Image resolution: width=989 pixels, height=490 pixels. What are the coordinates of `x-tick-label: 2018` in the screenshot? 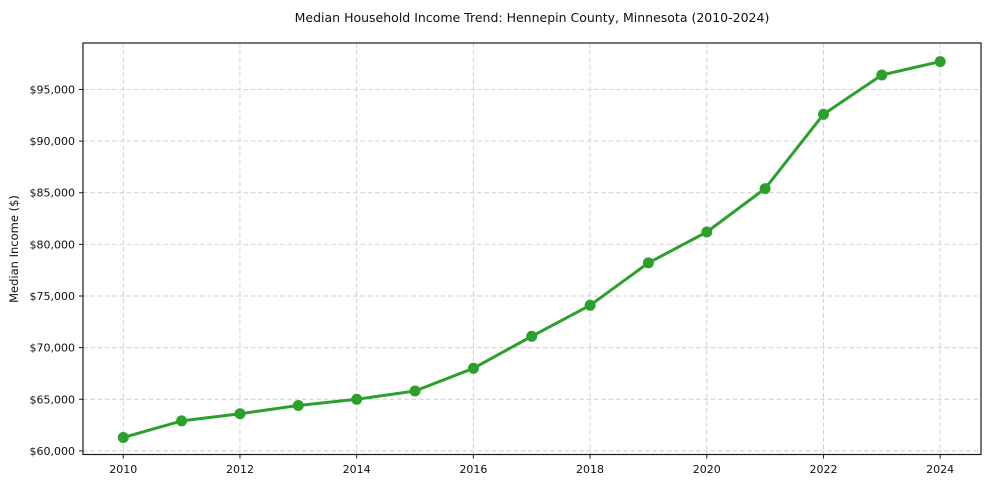 It's located at (590, 469).